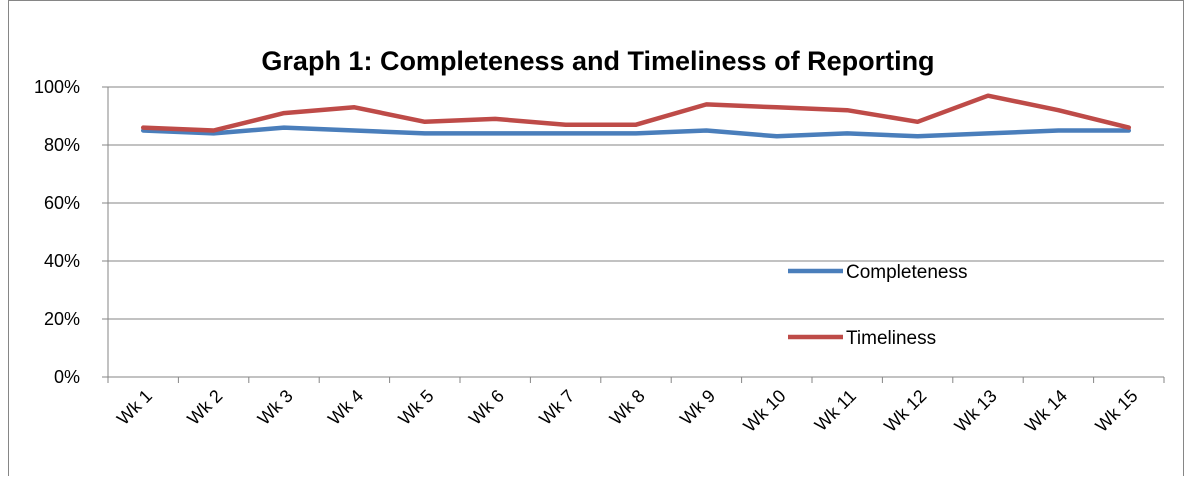  What do you see at coordinates (627, 407) in the screenshot?
I see `x-tick-label: Wk 8` at bounding box center [627, 407].